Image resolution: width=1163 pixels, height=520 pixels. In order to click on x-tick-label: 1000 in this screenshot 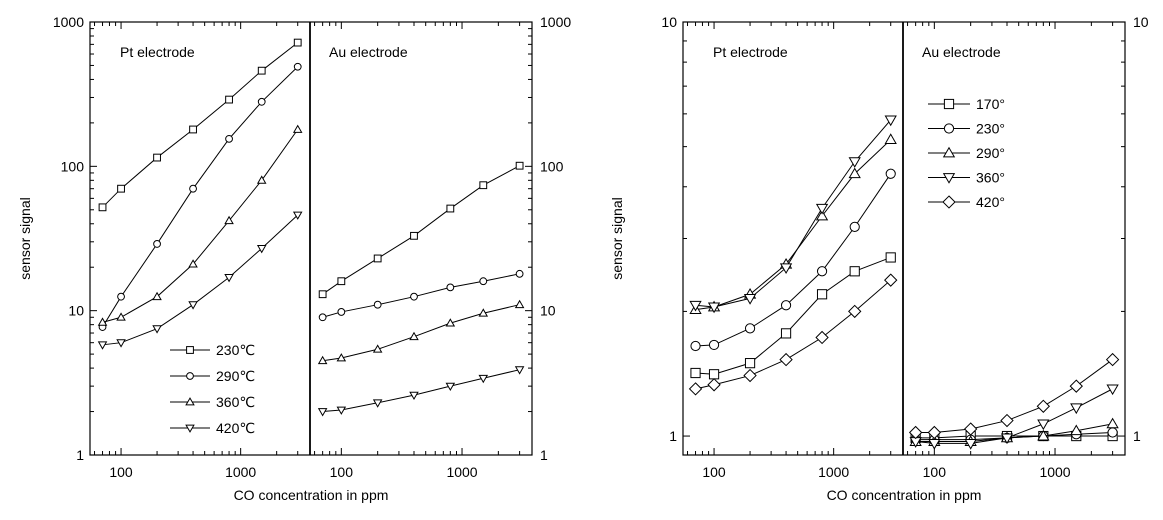, I will do `click(833, 472)`.